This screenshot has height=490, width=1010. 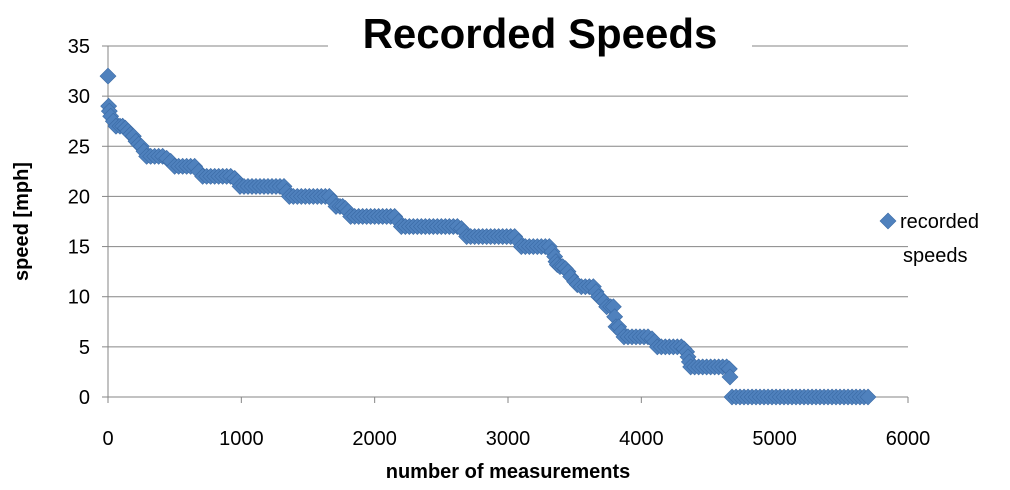 What do you see at coordinates (79, 248) in the screenshot?
I see `y-tick-label: 15` at bounding box center [79, 248].